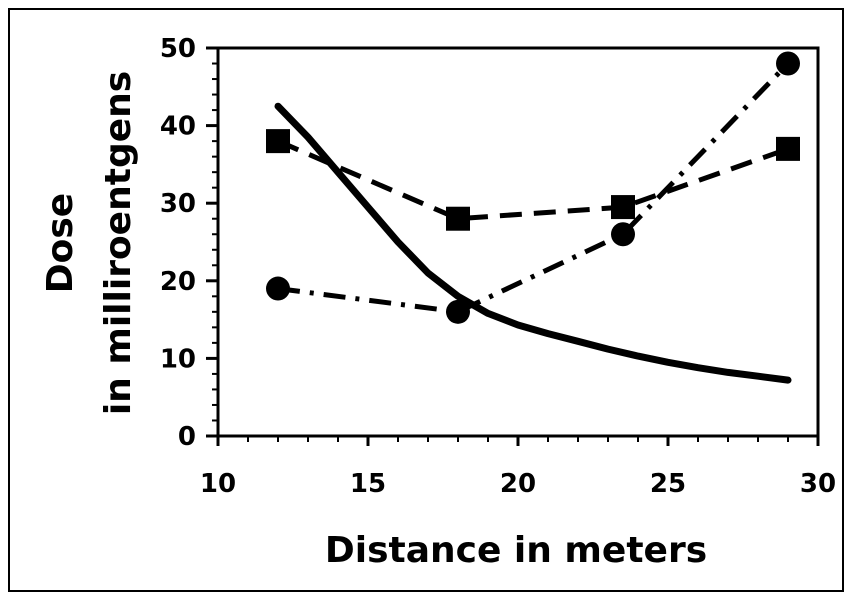 This screenshot has height=602, width=854. Describe the element at coordinates (178, 49) in the screenshot. I see `y-tick-label: 50` at that location.